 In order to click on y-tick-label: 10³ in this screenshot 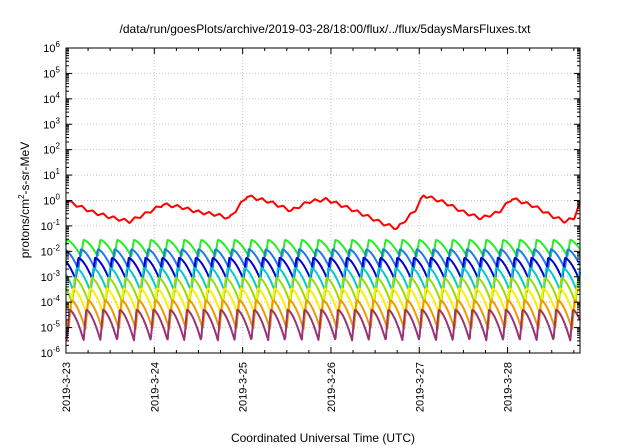, I will do `click(51, 123)`.